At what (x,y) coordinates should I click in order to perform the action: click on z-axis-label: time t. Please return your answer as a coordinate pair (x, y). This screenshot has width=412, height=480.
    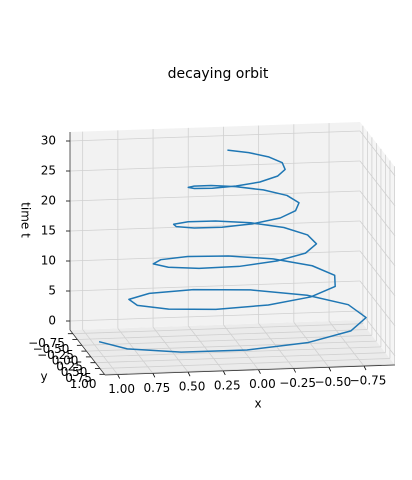
    Looking at the image, I should click on (26, 220).